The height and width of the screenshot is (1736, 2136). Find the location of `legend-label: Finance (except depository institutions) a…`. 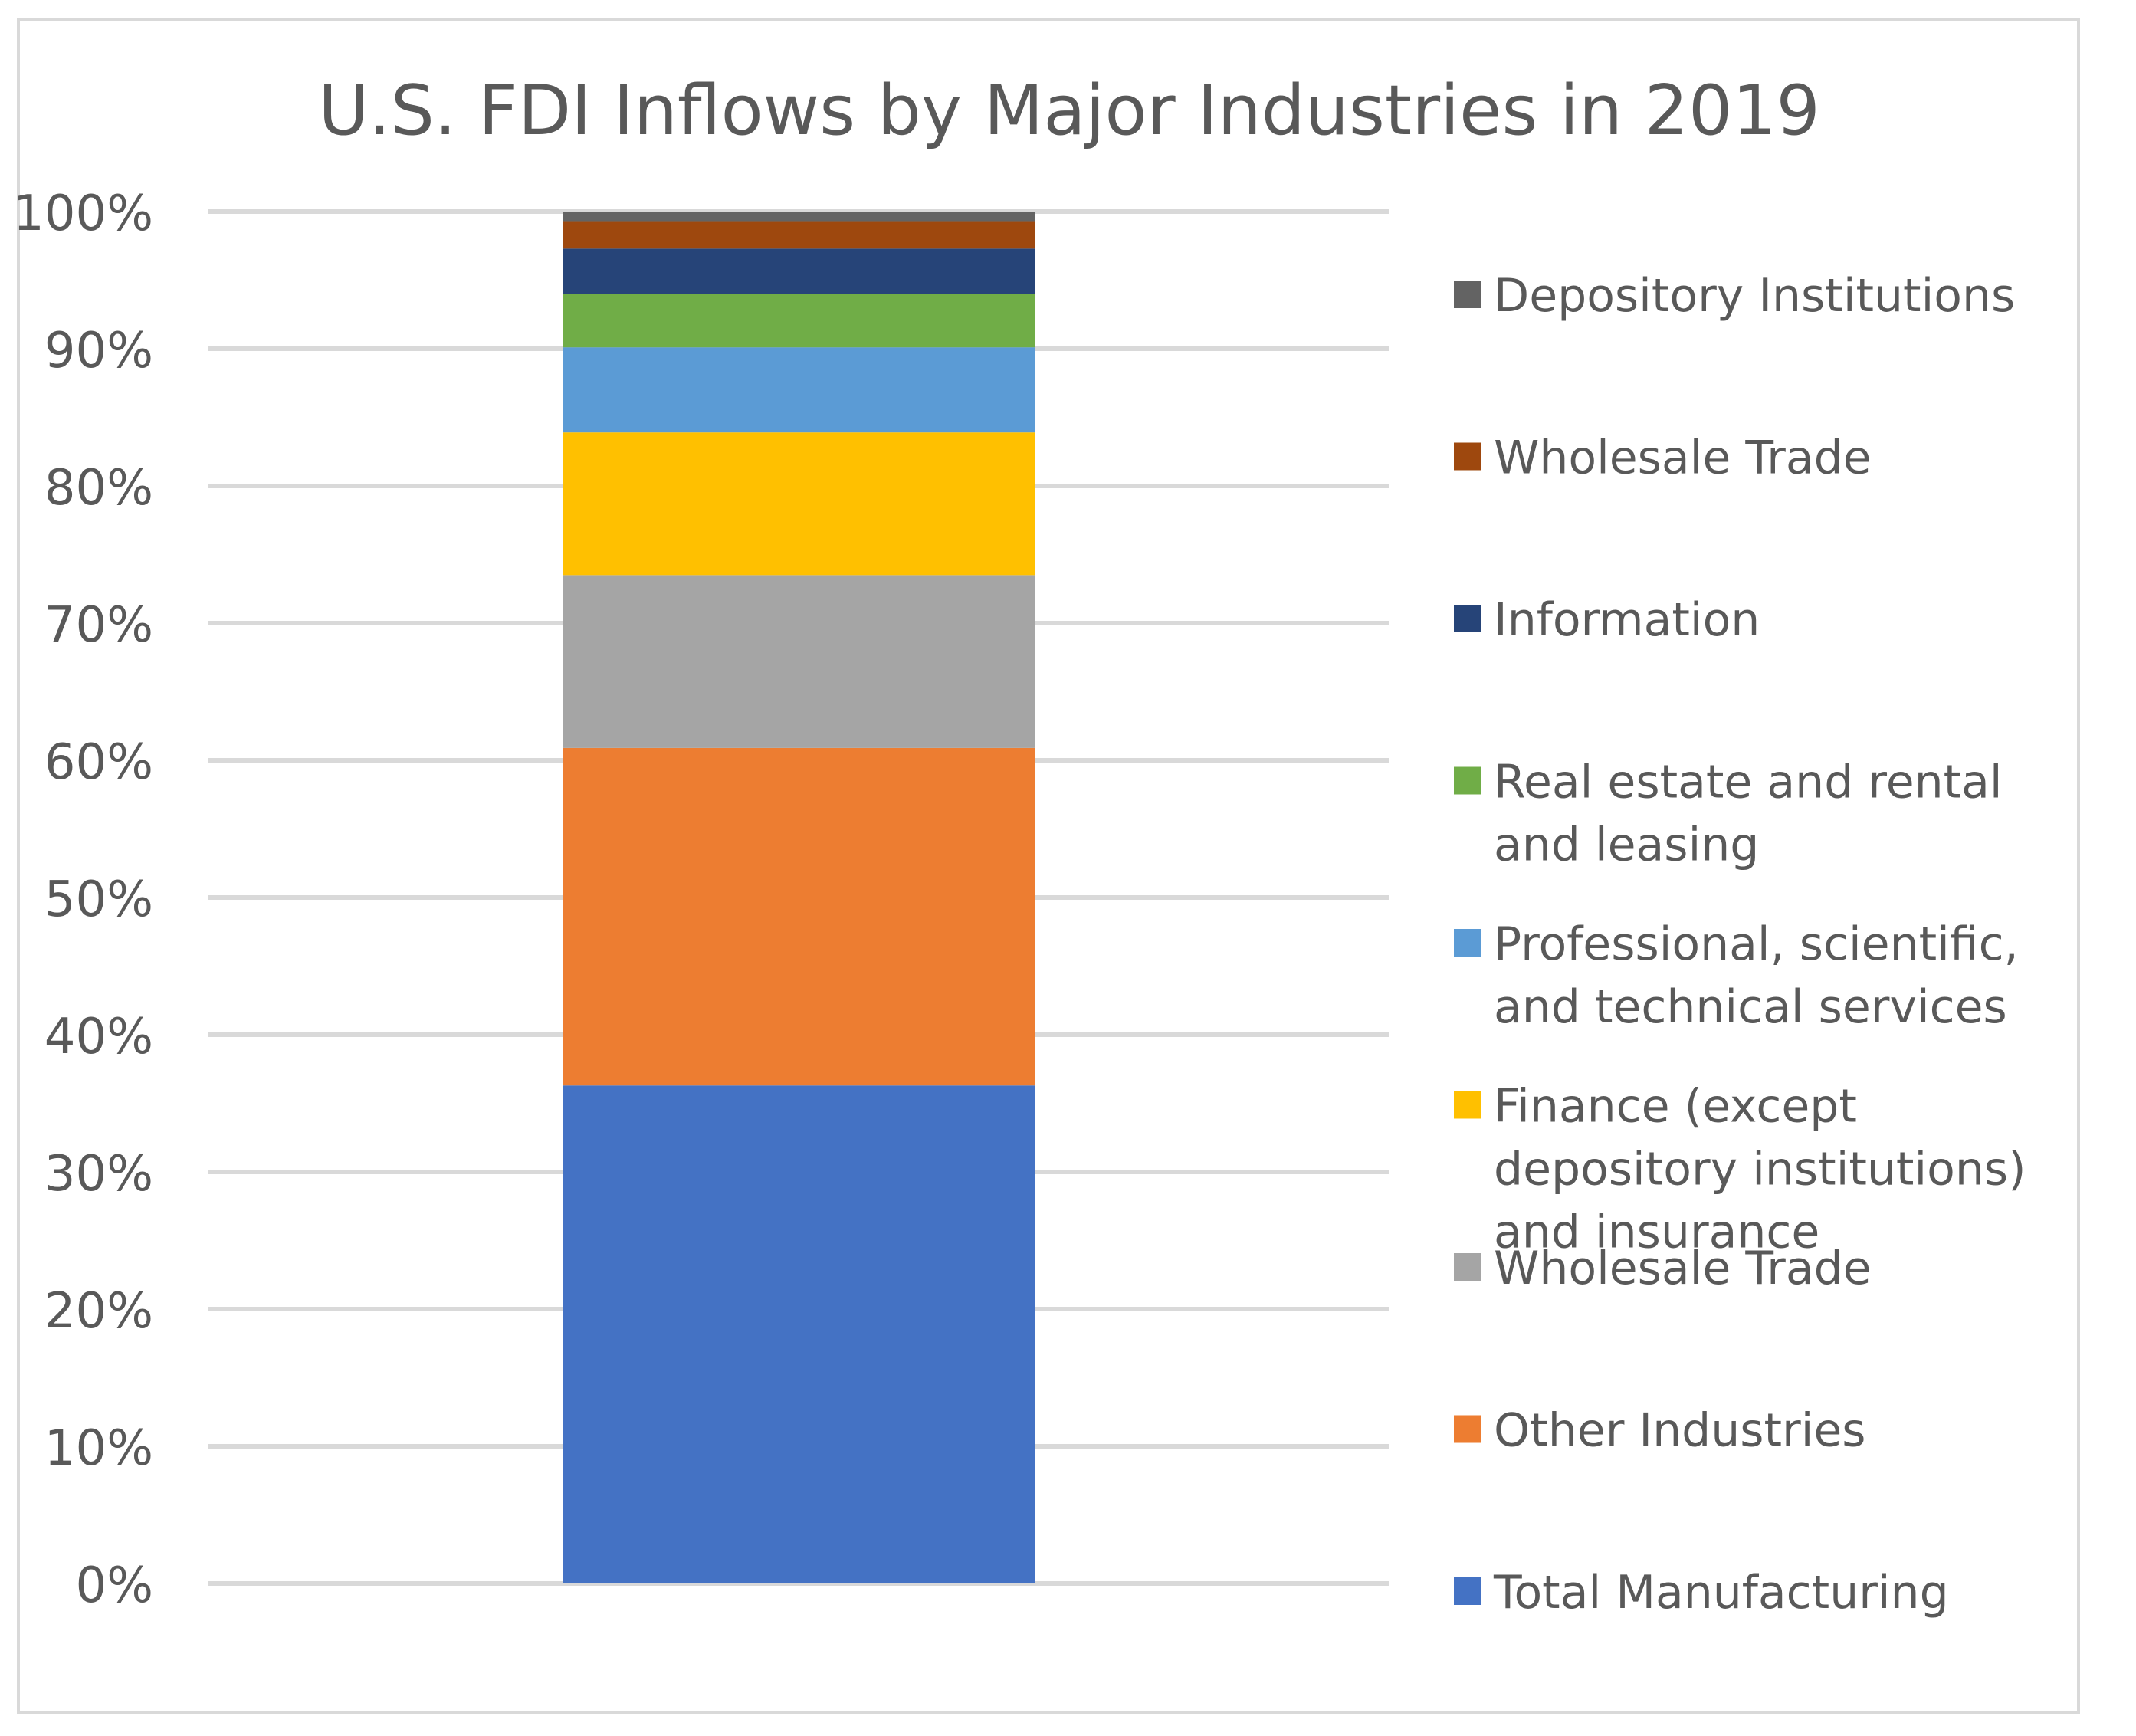

legend-label: Finance (except depository institutions) a… is located at coordinates (1760, 1169).